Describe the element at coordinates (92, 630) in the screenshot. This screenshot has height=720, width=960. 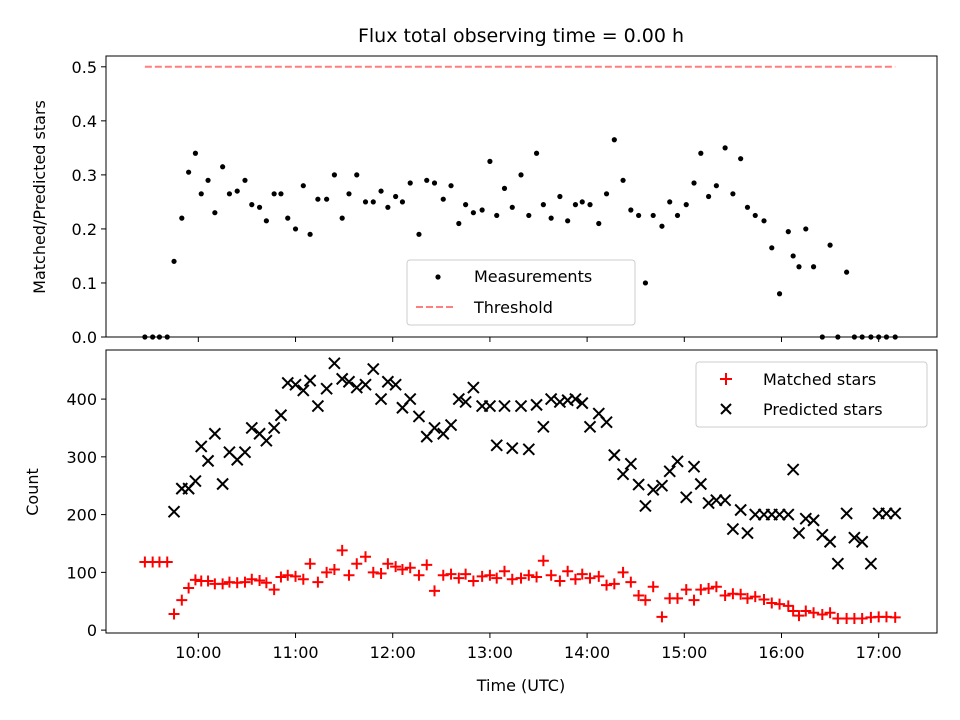
I see `count-y-tick-label: 0` at that location.